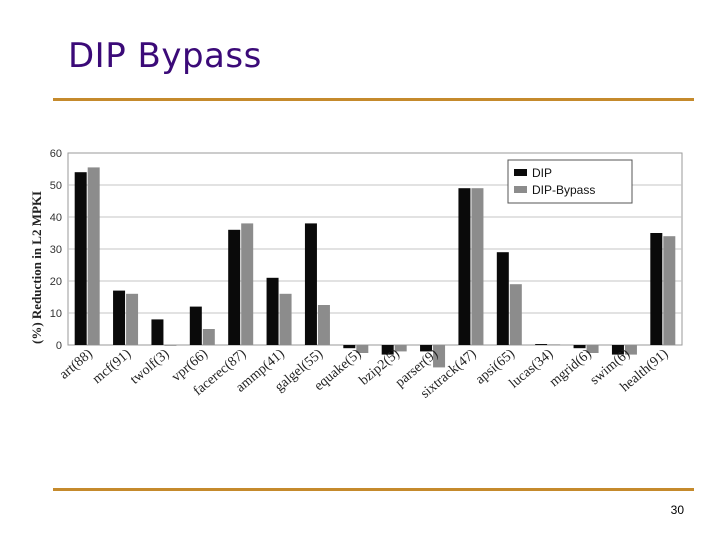 This screenshot has height=540, width=720. I want to click on y-tick-label: 10, so click(56, 314).